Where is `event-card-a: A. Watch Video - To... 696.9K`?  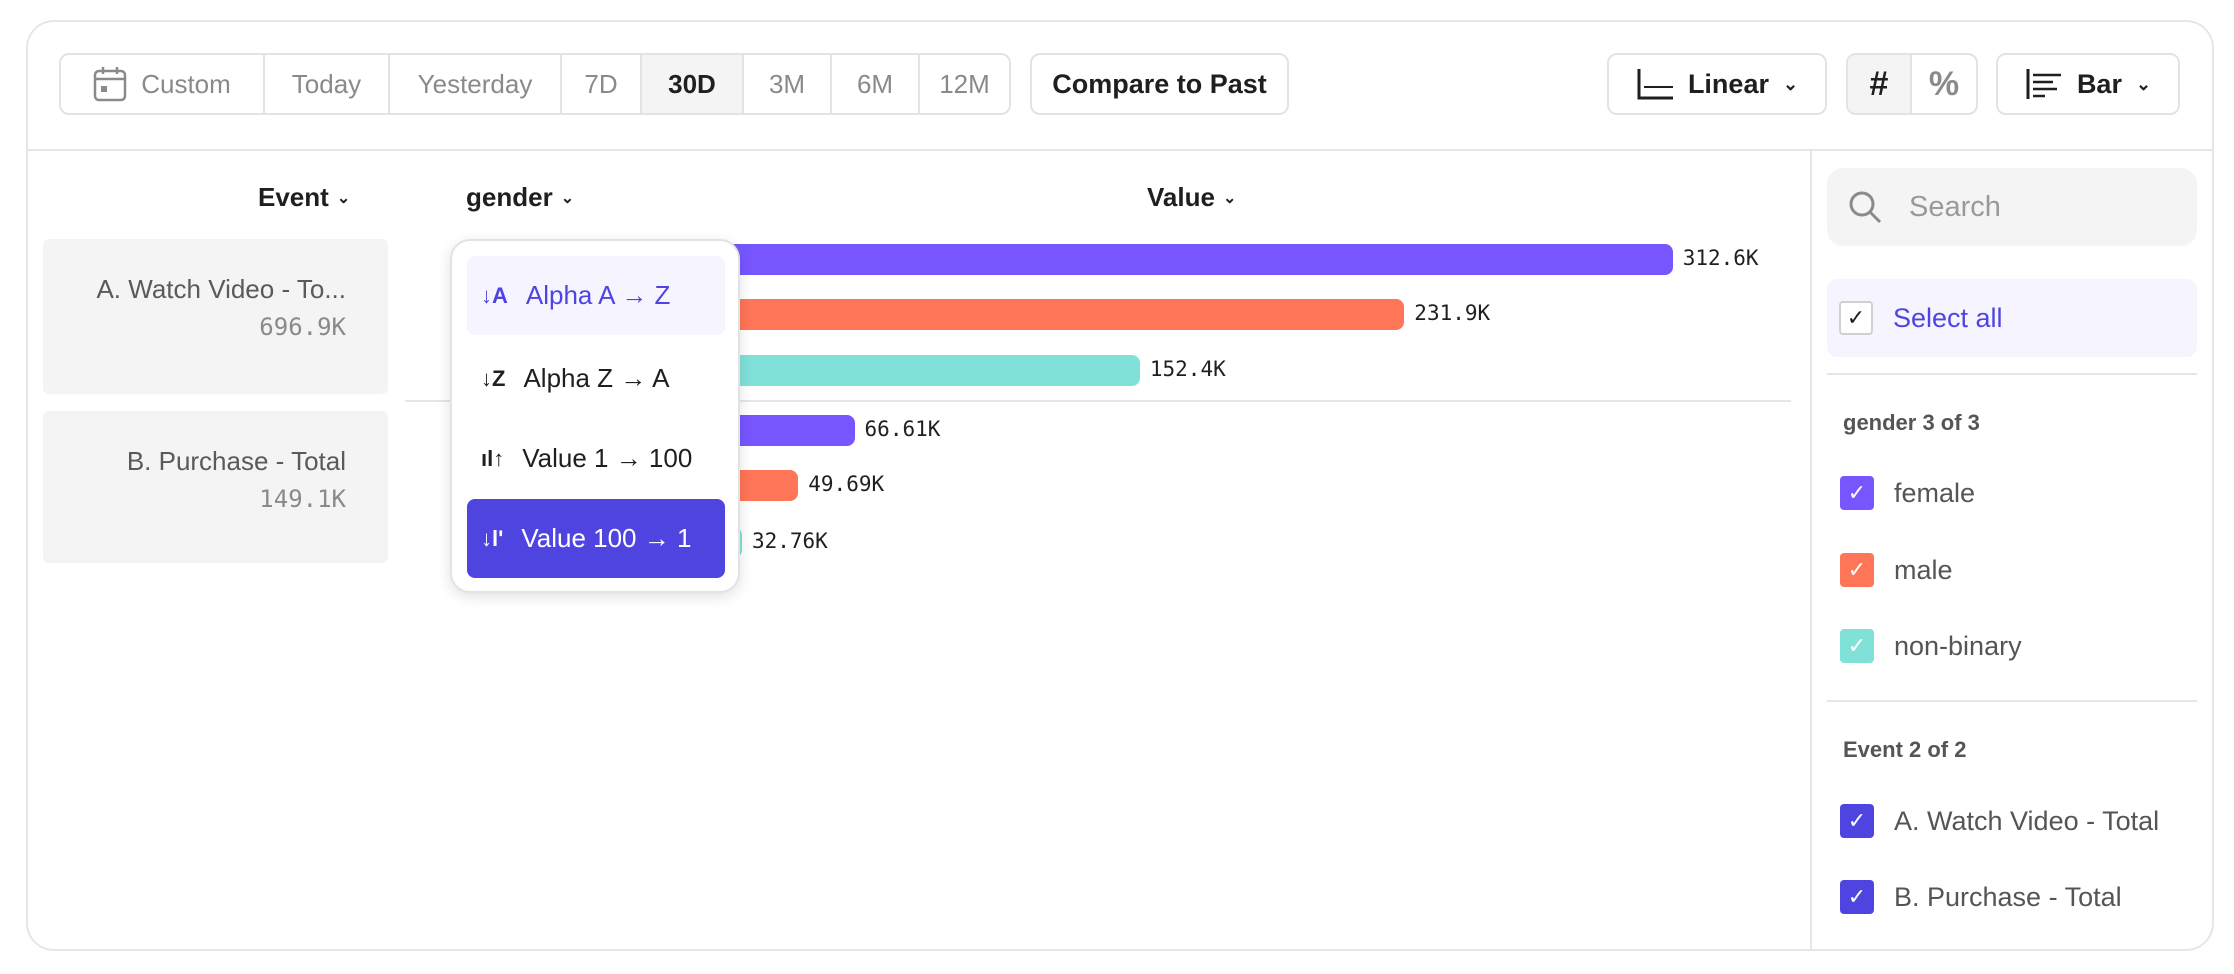 event-card-a: A. Watch Video - To... 696.9K is located at coordinates (215, 316).